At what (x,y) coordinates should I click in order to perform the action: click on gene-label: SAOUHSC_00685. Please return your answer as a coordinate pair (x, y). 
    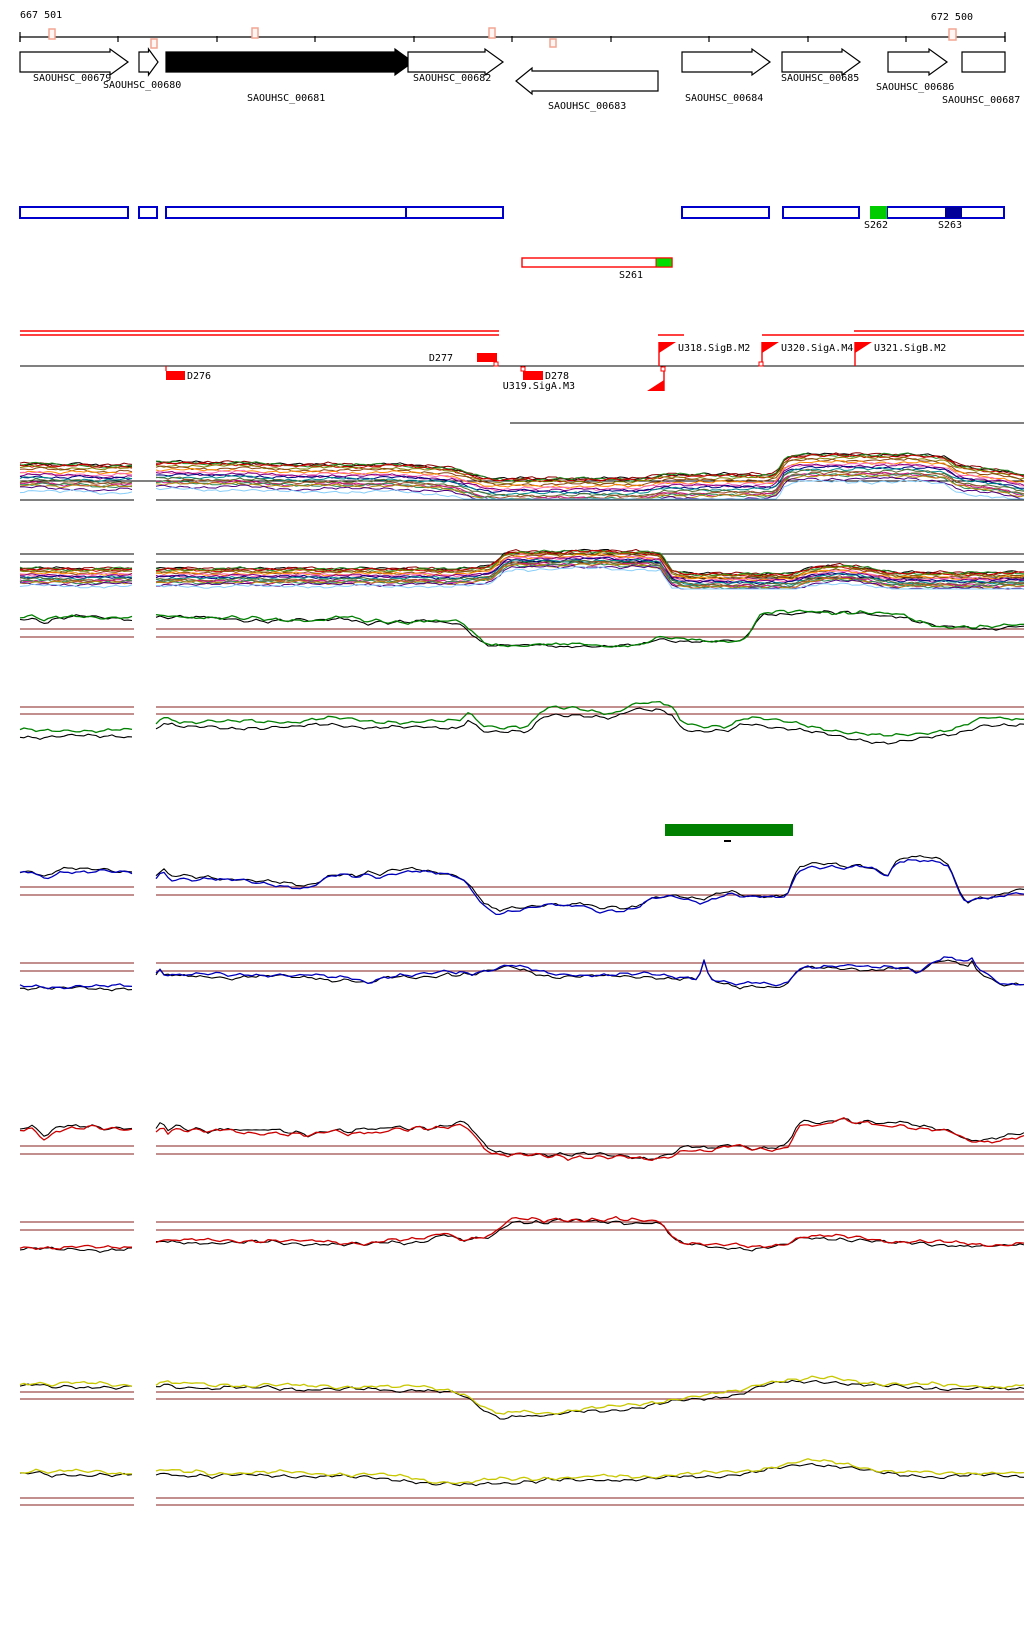
    Looking at the image, I should click on (820, 78).